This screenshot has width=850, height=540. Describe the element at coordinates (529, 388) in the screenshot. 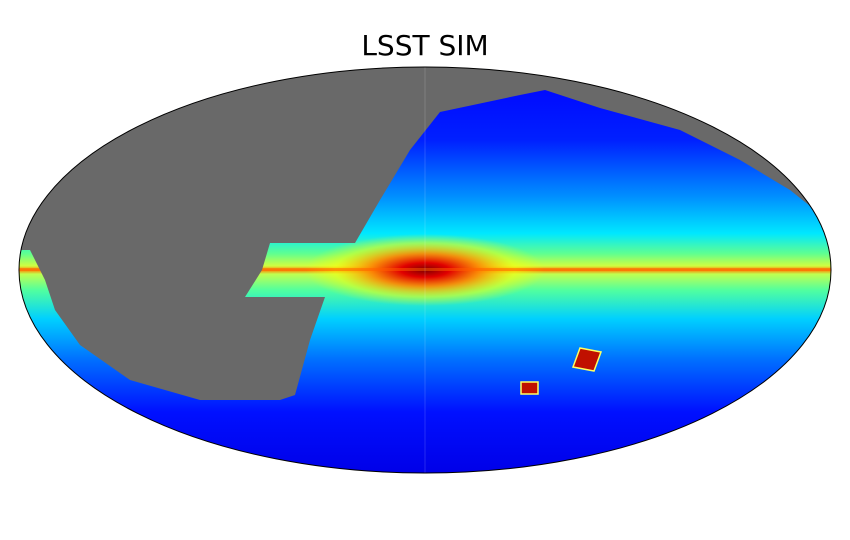

I see `smc-patch` at that location.